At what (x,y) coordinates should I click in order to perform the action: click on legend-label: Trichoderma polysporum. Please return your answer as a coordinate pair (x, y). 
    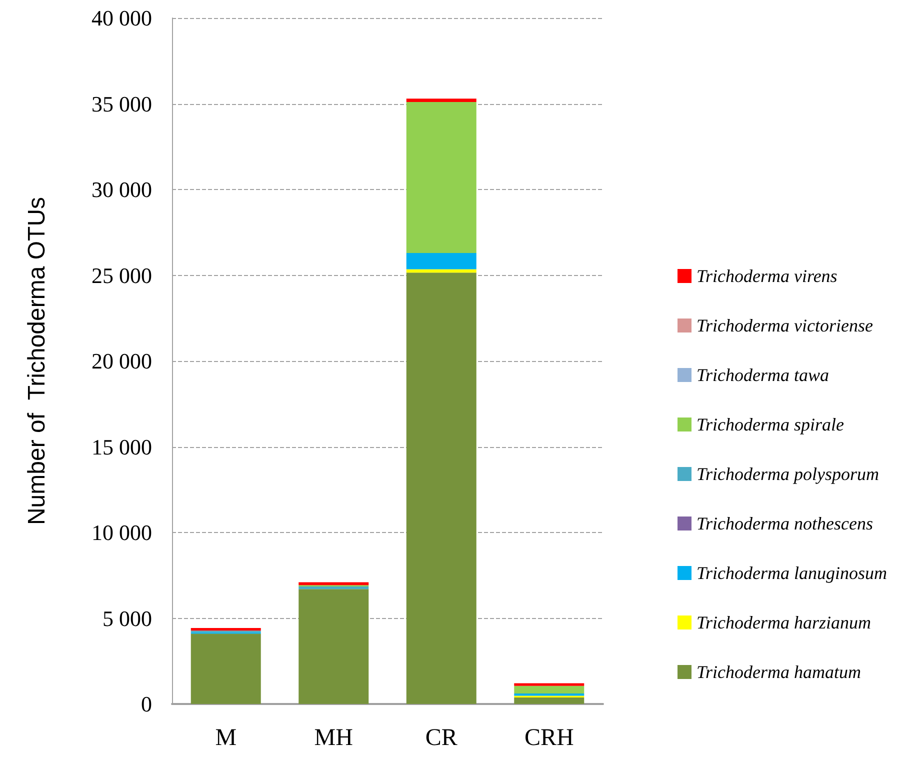
    Looking at the image, I should click on (788, 474).